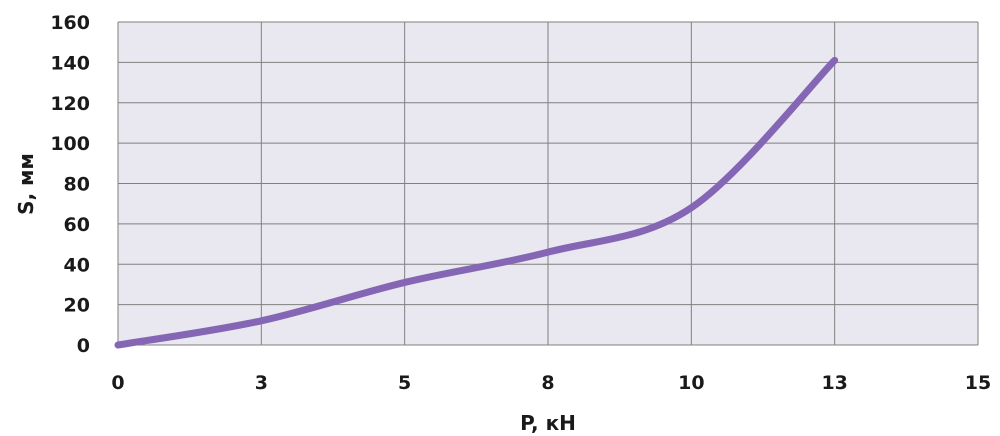  Describe the element at coordinates (70, 104) in the screenshot. I see `y-tick-label: 120` at that location.